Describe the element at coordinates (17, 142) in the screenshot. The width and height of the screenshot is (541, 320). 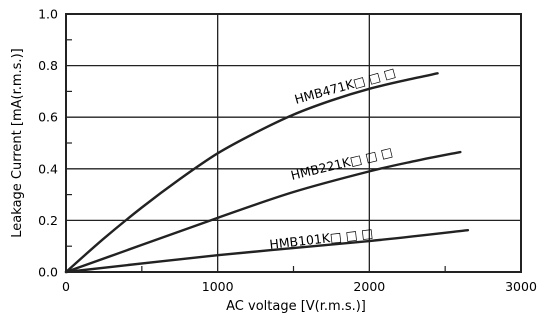
I see `y-axis-title: Leakage Current [mA(r.m.s.)]` at that location.